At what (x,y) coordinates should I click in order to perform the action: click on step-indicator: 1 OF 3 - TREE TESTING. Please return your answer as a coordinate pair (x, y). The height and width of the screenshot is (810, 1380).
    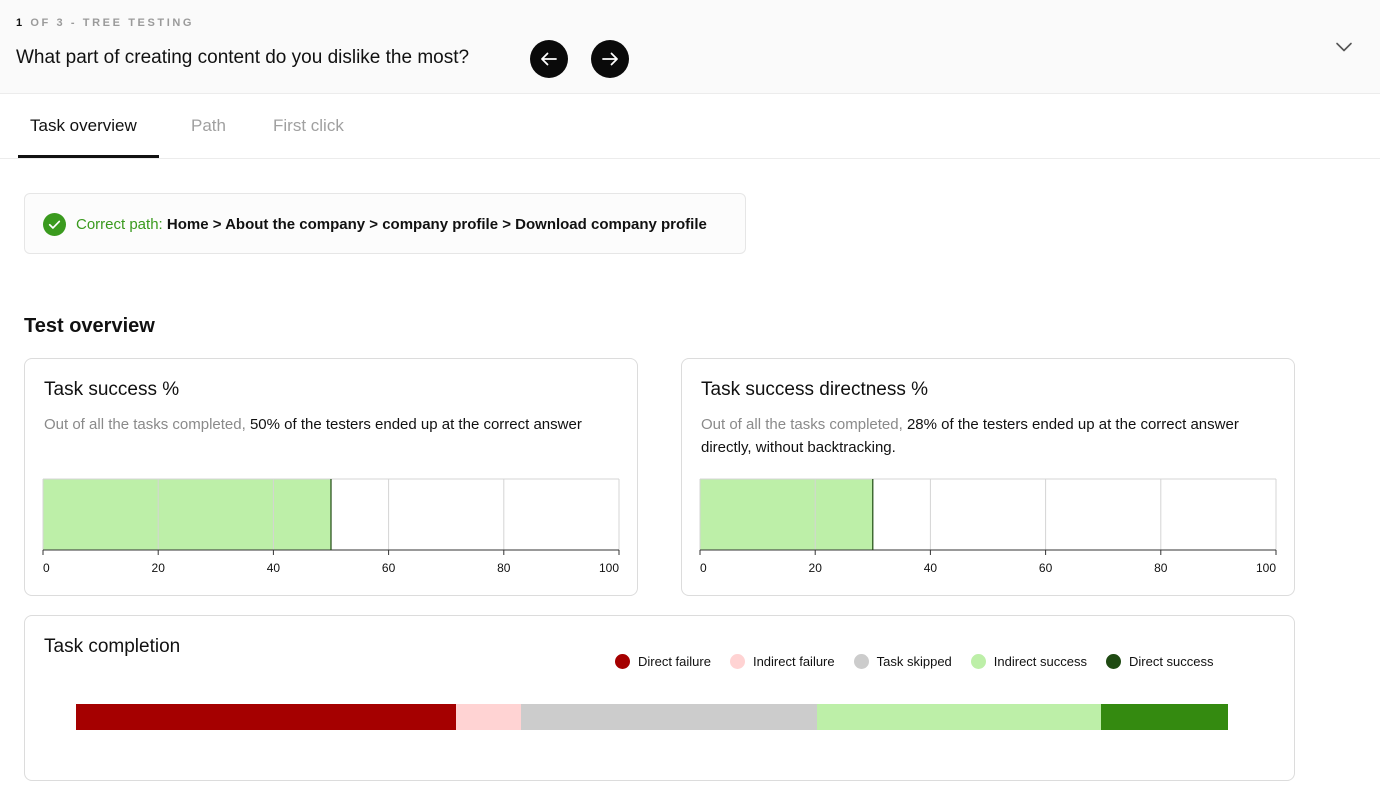
    Looking at the image, I should click on (105, 23).